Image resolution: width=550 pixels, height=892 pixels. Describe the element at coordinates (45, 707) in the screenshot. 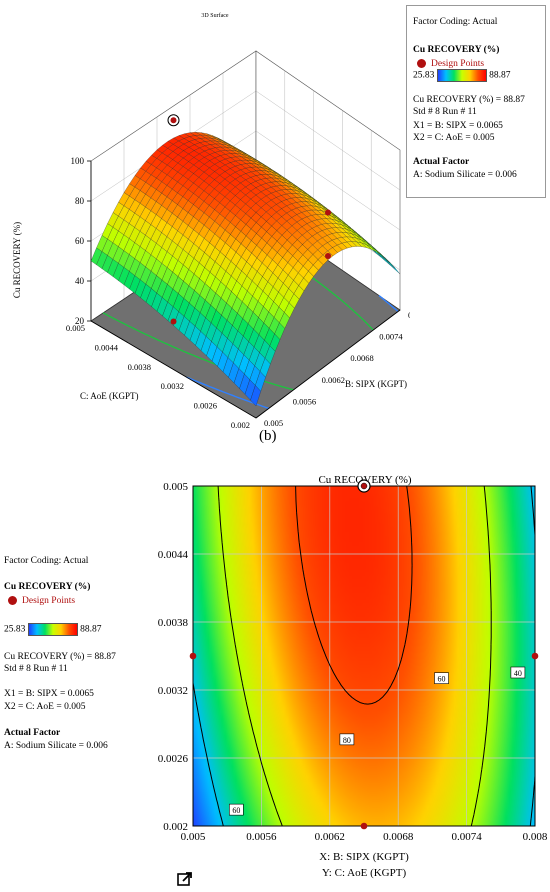

I see `legend2-x2: X2 = C: AoE = 0.005` at that location.